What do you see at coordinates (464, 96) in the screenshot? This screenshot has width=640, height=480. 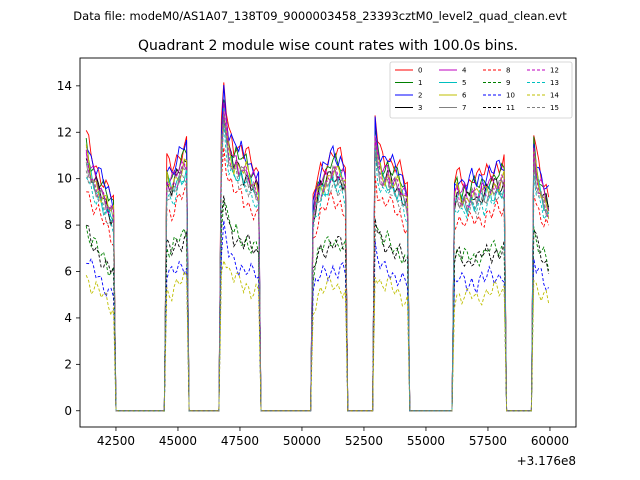 I see `legend-label-6: 6` at bounding box center [464, 96].